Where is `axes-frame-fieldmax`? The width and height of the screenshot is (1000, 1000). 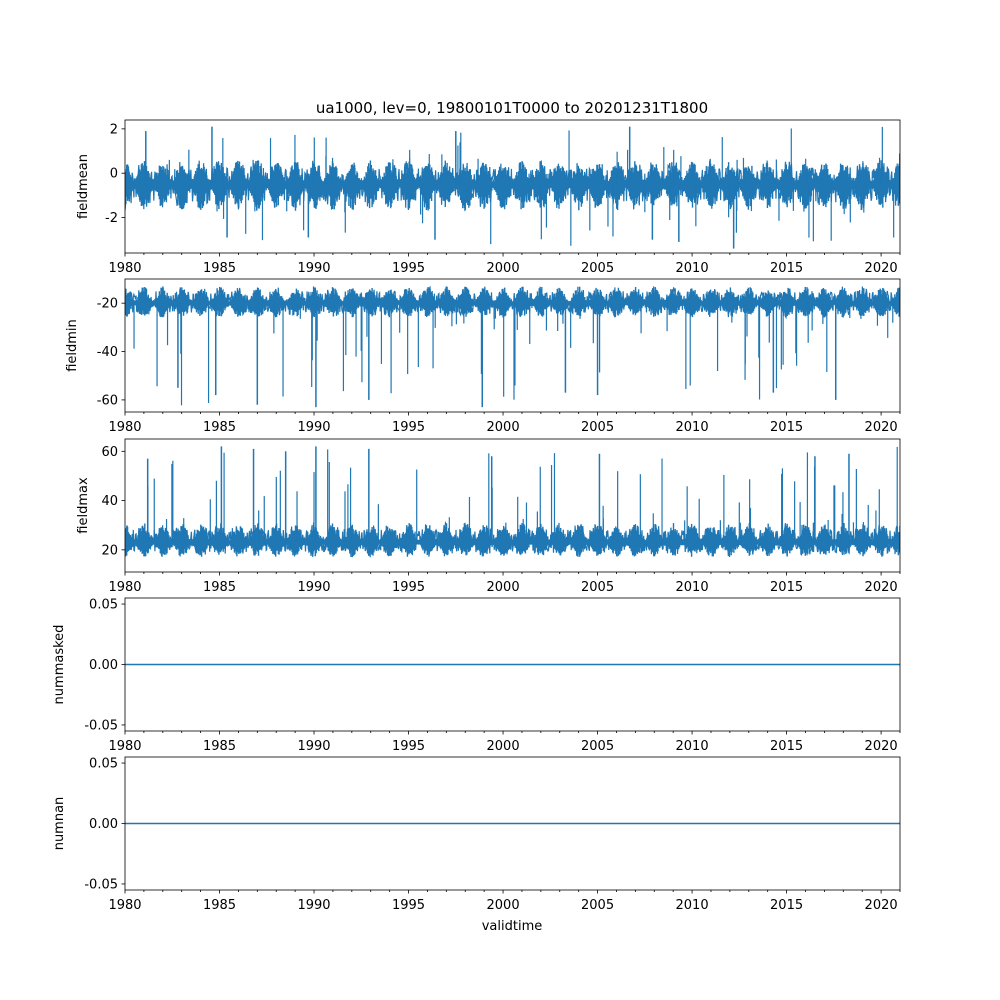
axes-frame-fieldmax is located at coordinates (512, 505).